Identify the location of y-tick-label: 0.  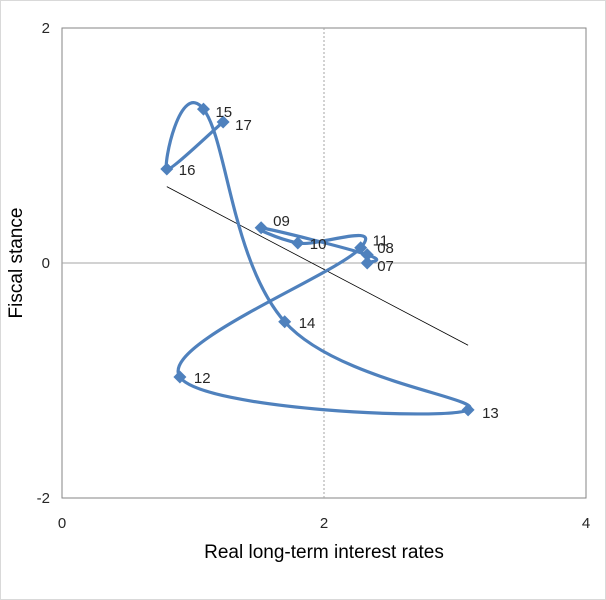
(46, 263).